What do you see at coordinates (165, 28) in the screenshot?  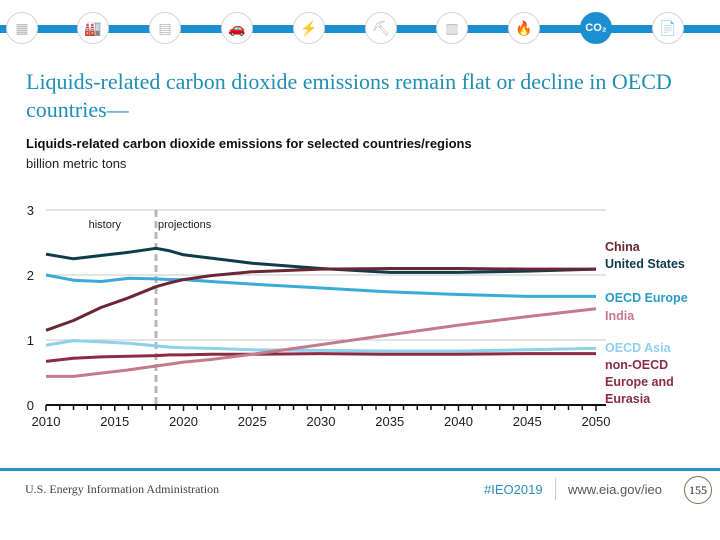 I see `buildings-icon: ▤` at bounding box center [165, 28].